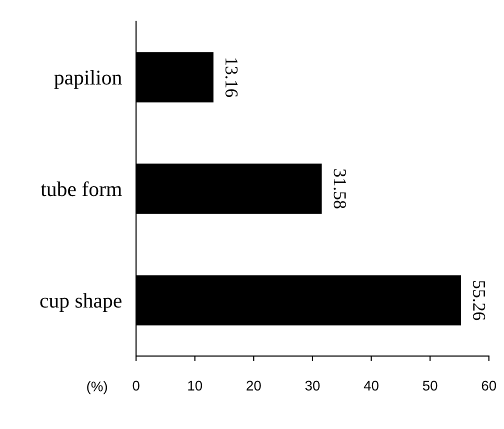 The height and width of the screenshot is (429, 504). I want to click on x-tick-label: 40, so click(371, 385).